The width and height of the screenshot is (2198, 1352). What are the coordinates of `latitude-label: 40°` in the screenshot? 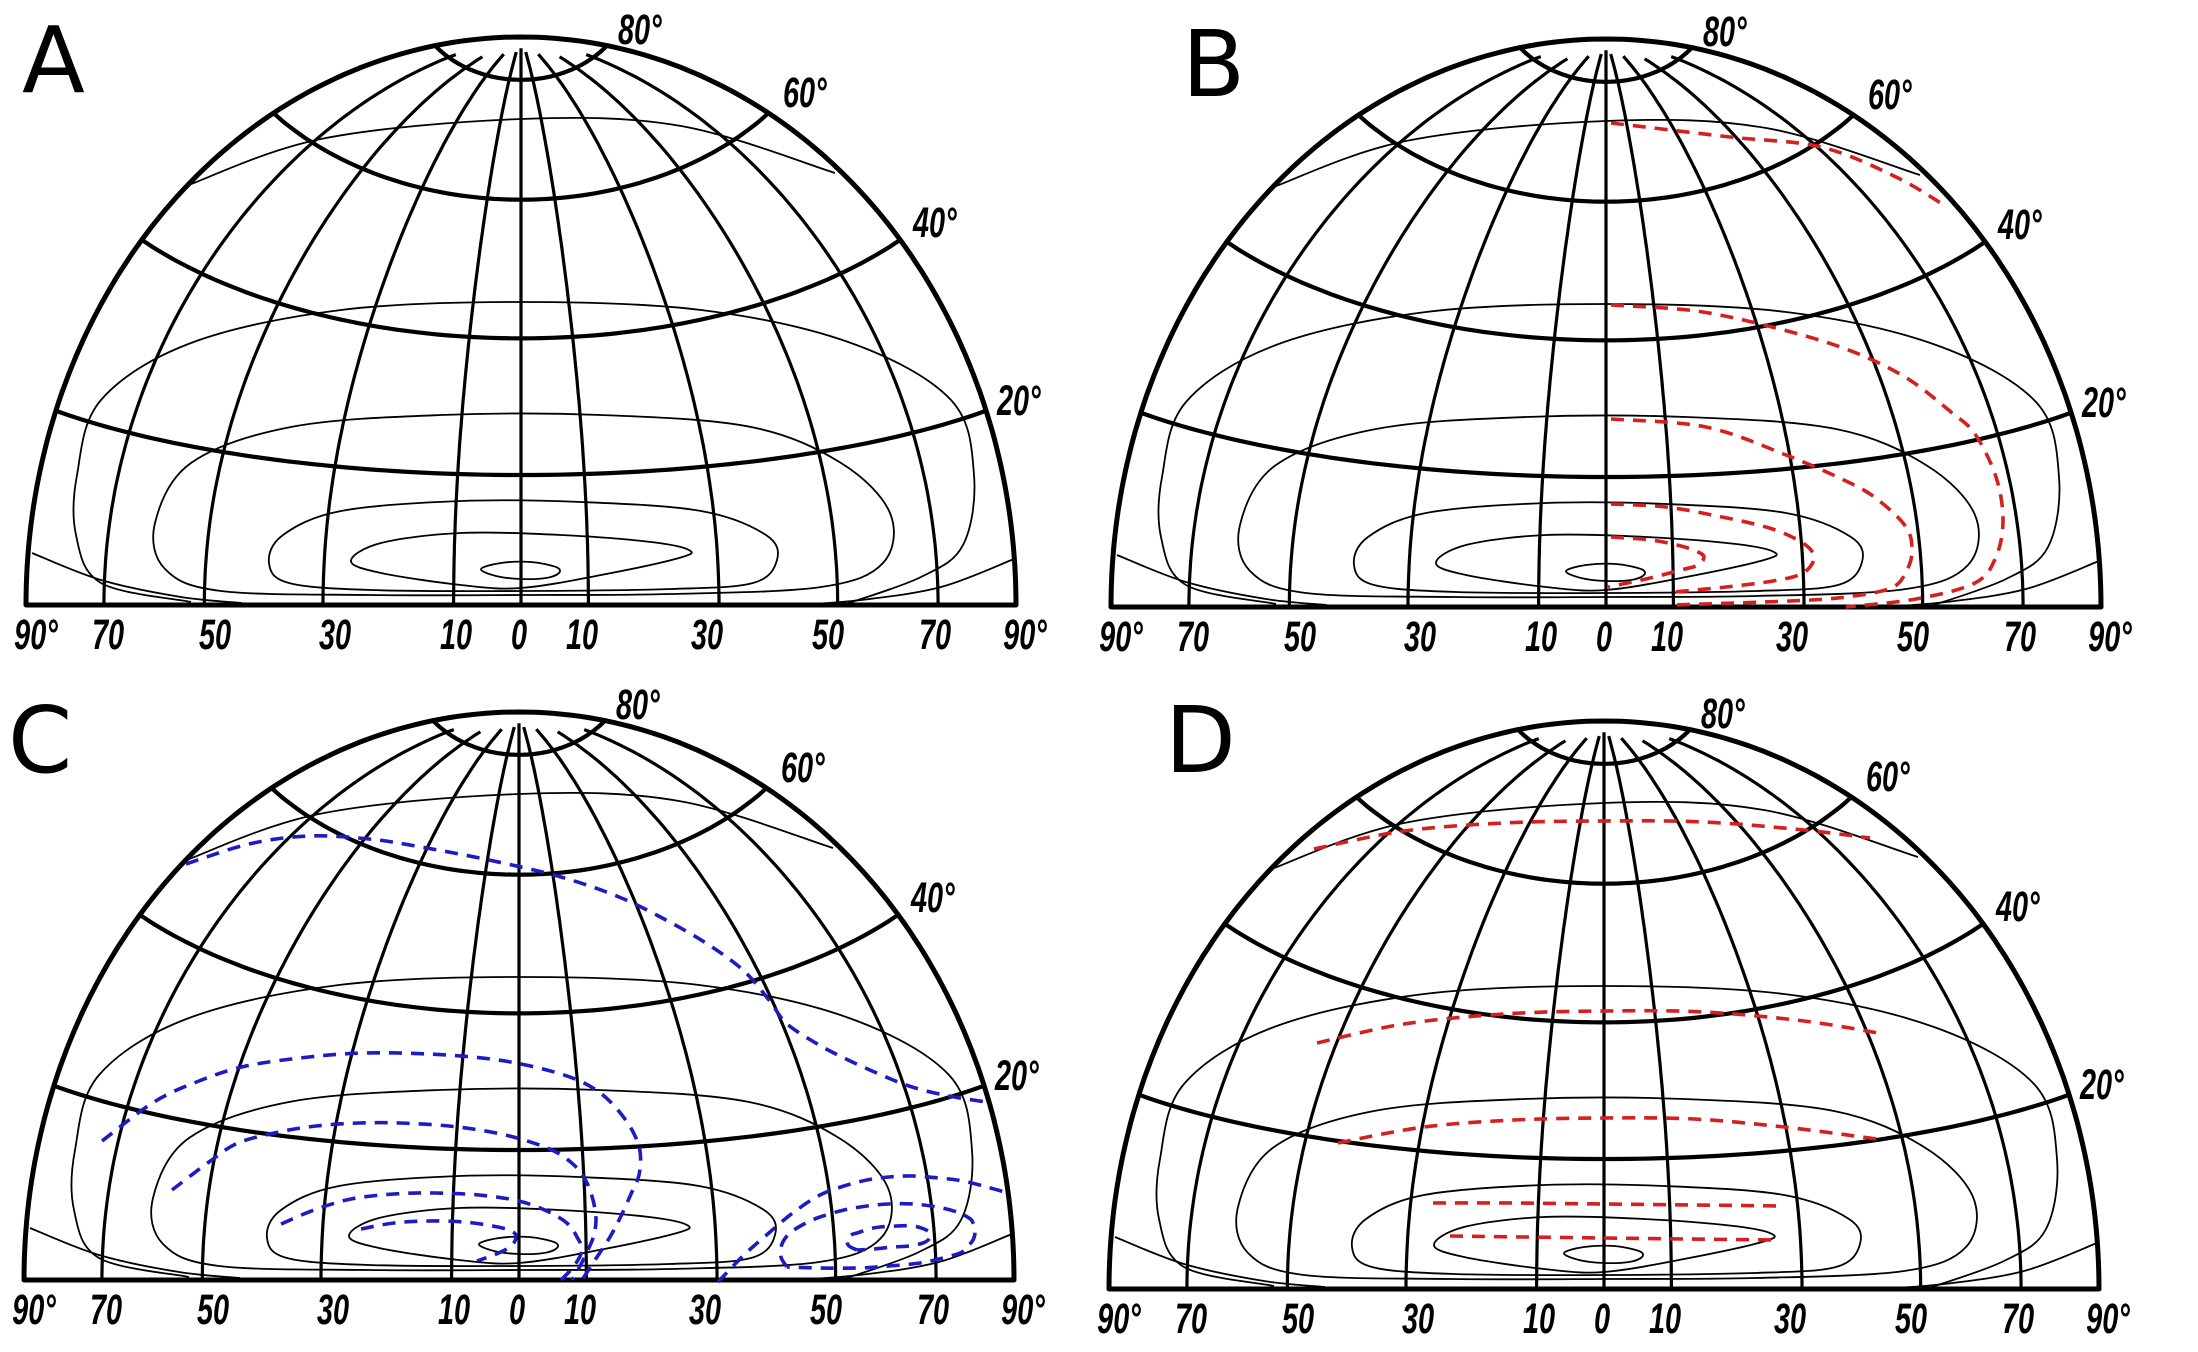 It's located at (934, 222).